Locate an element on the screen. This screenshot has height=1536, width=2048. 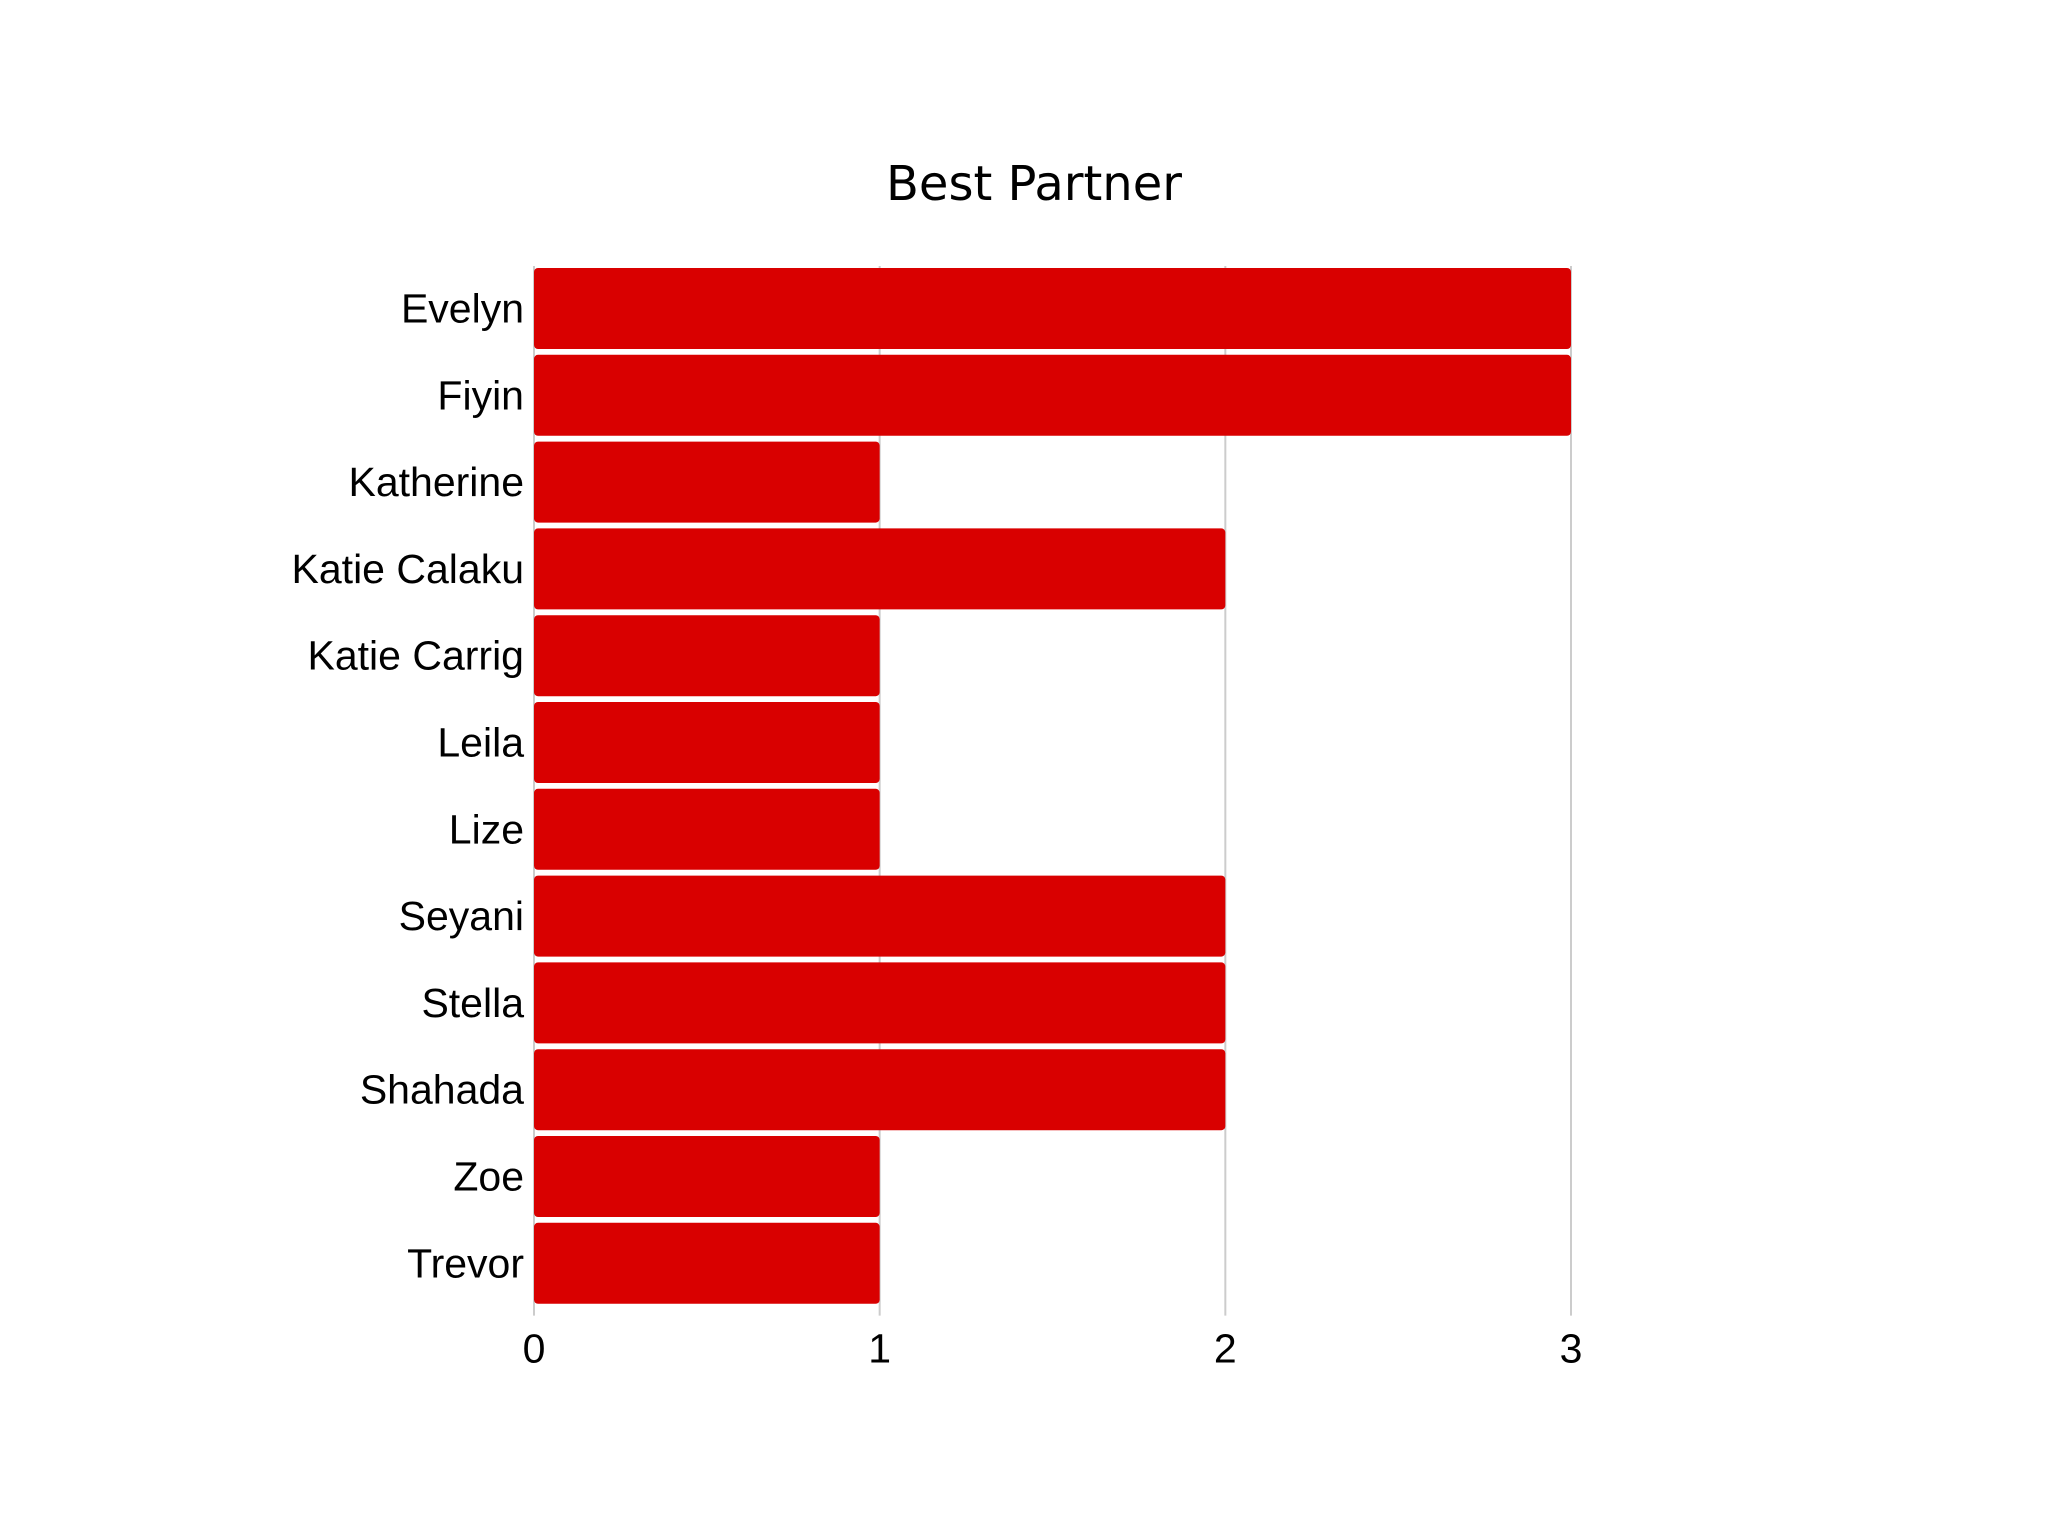
category-label: Seyani is located at coordinates (461, 916).